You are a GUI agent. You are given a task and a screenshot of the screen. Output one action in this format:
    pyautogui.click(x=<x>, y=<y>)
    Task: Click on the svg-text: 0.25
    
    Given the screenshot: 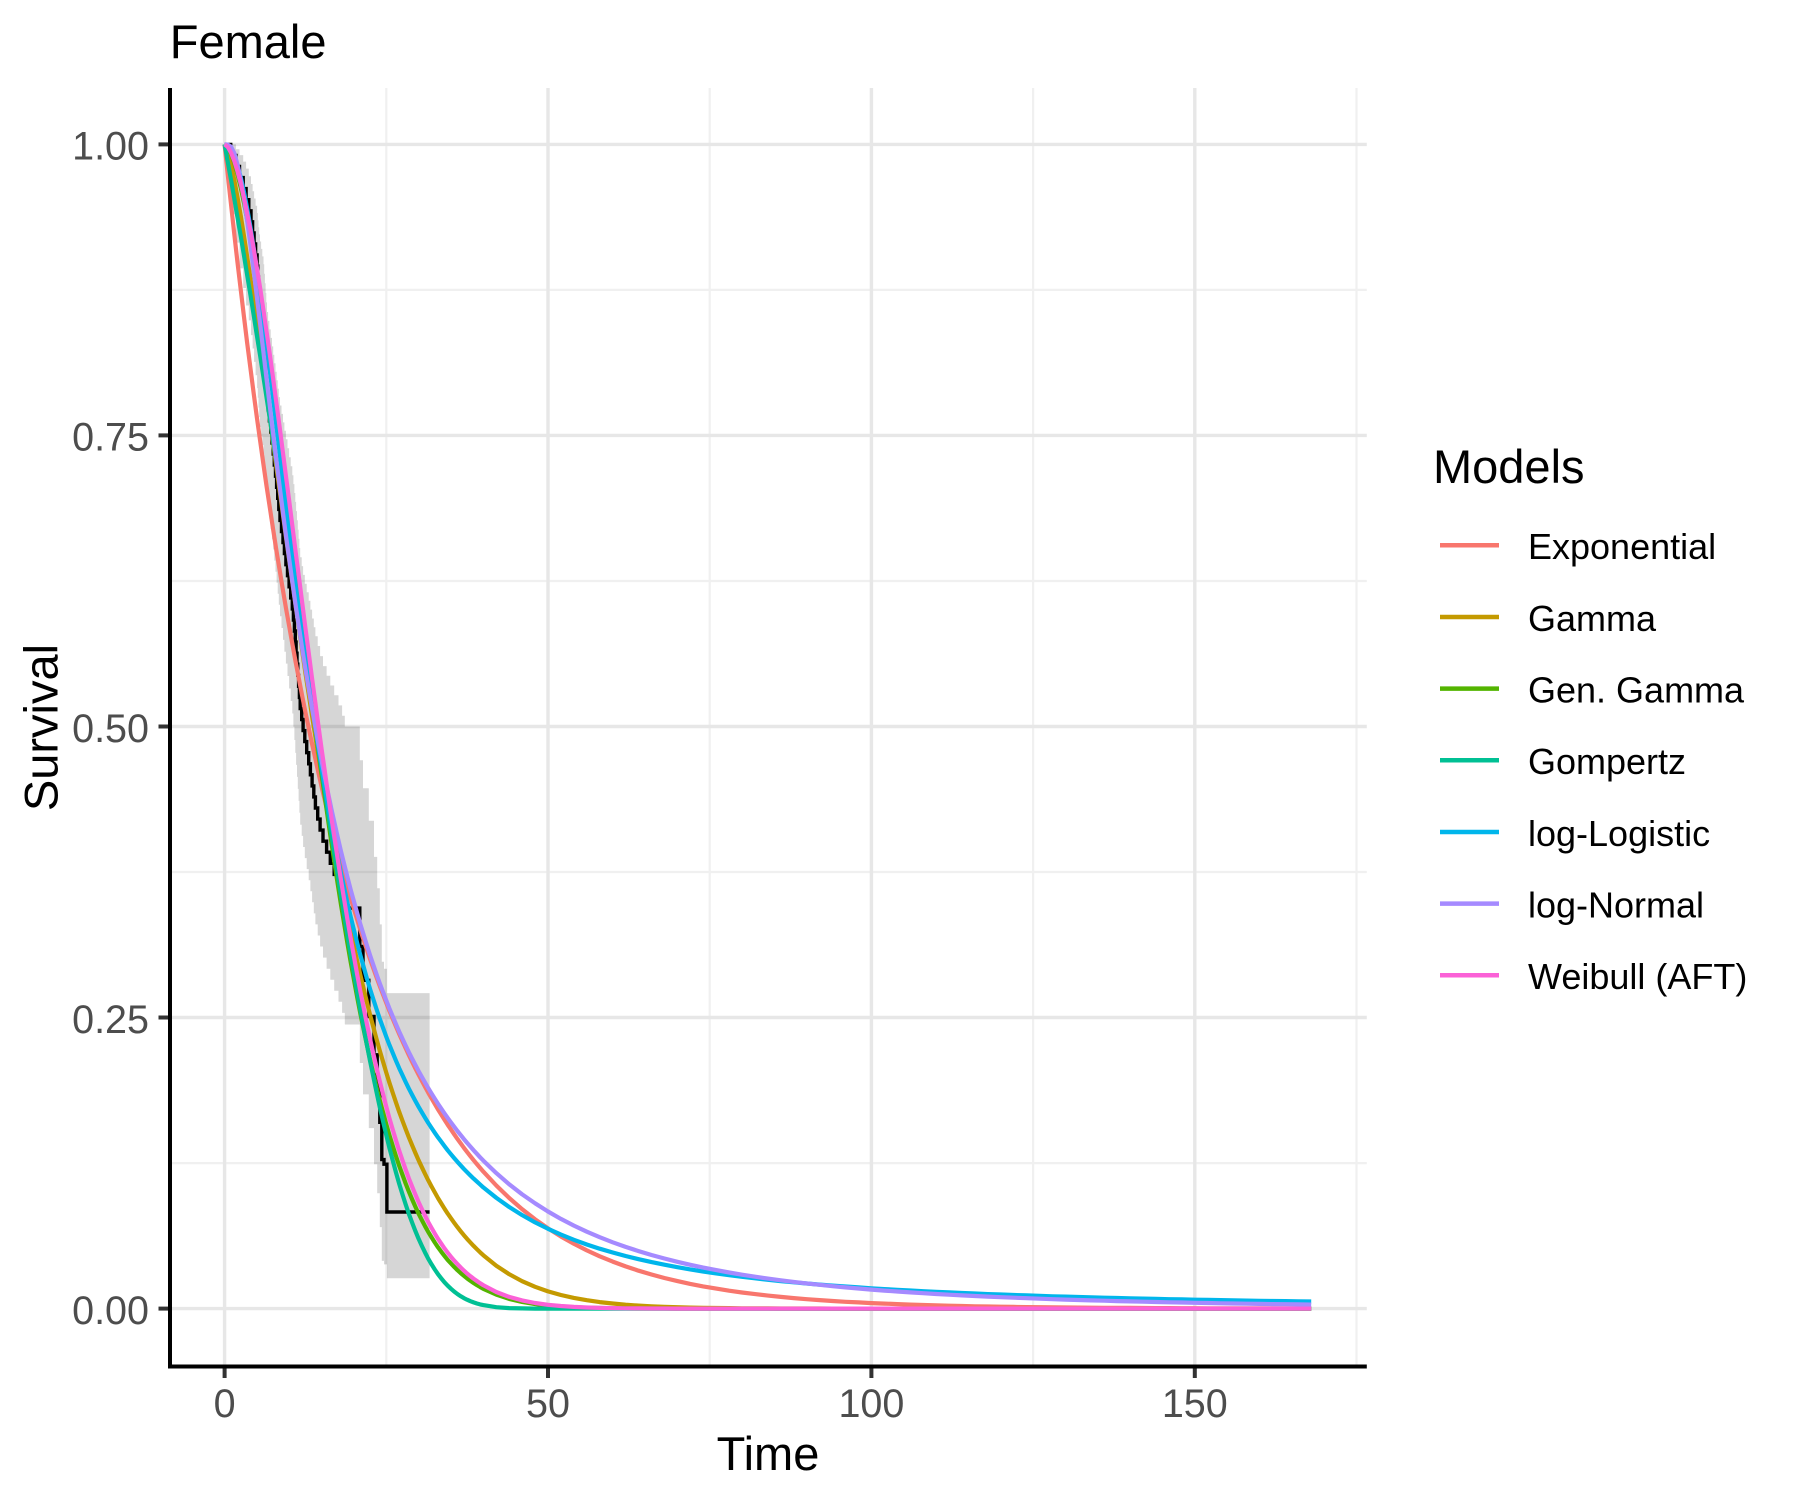 What is the action you would take?
    pyautogui.click(x=110, y=1020)
    